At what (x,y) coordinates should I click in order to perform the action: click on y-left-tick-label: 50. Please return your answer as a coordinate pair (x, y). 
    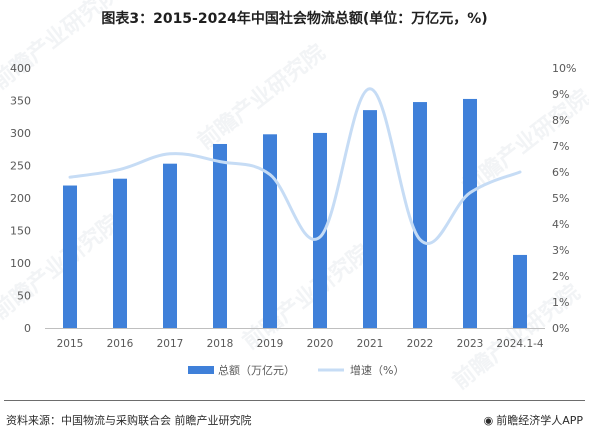
    Looking at the image, I should click on (24, 296).